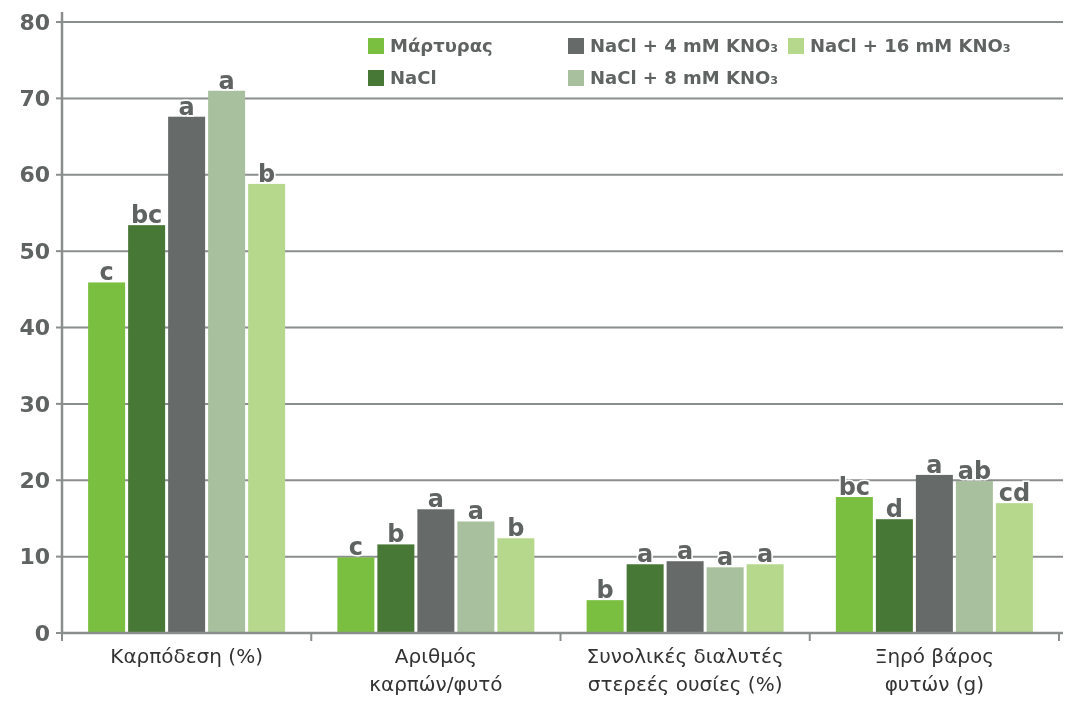 This screenshot has height=716, width=1065. What do you see at coordinates (34, 175) in the screenshot?
I see `y-tick-label: 60` at bounding box center [34, 175].